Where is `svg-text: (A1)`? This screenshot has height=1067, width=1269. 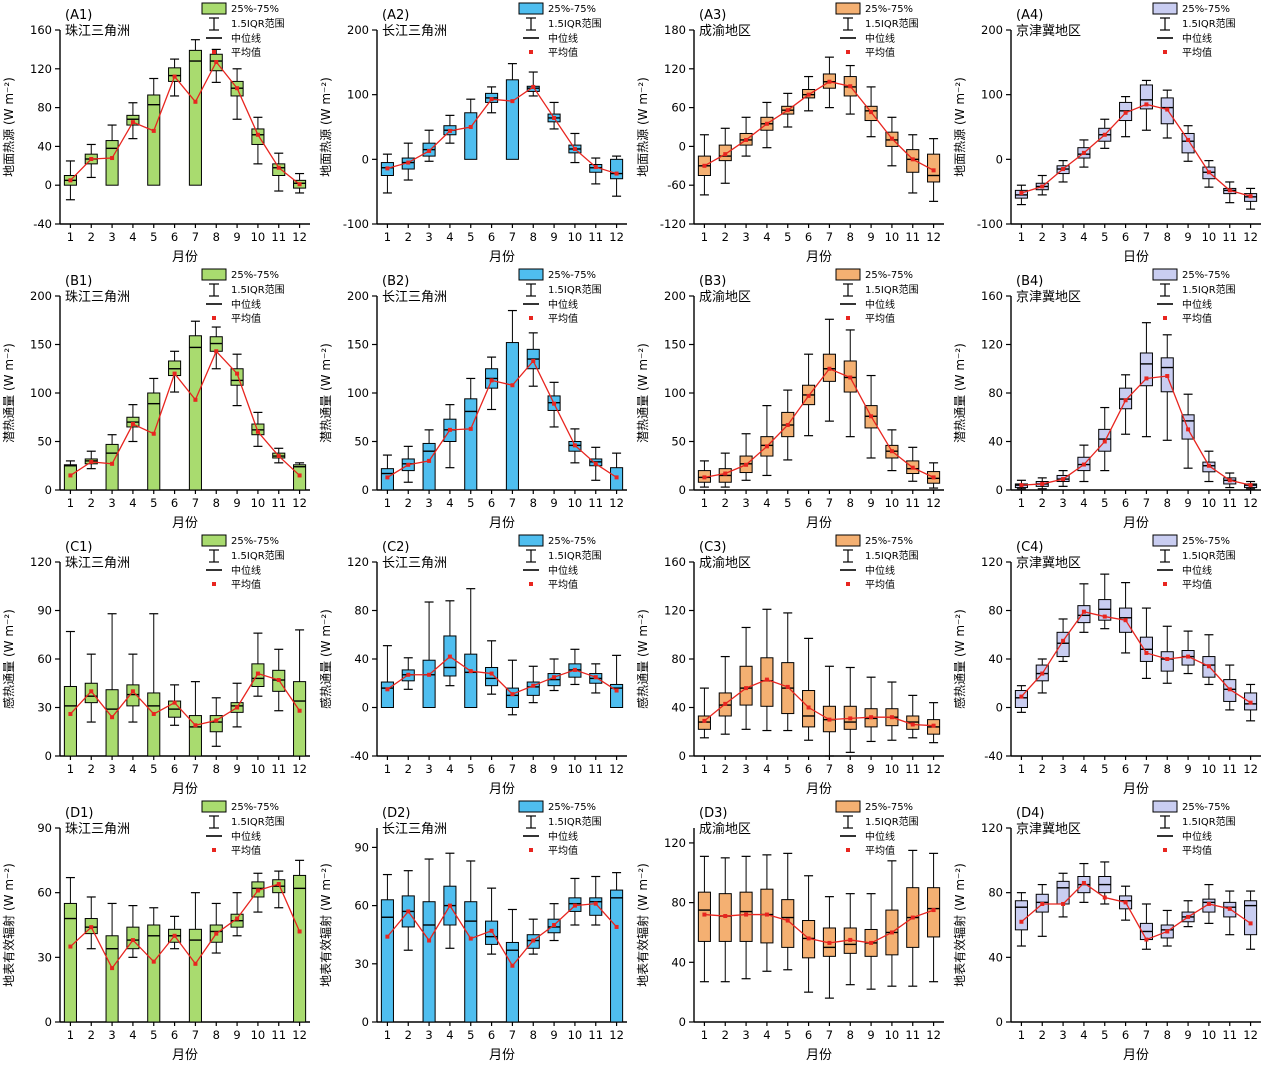
svg-text: (A1) is located at coordinates (78, 15).